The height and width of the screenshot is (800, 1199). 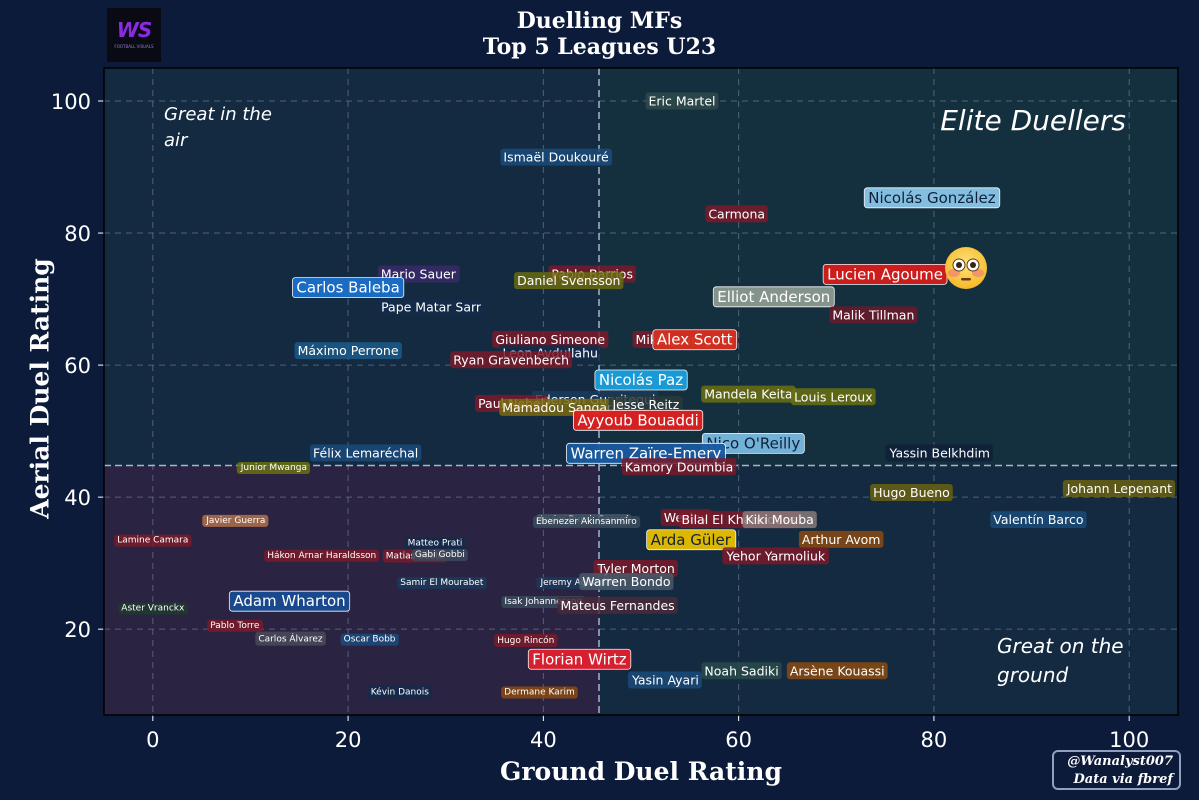 I want to click on player-label: Warren Bondo, so click(x=626, y=581).